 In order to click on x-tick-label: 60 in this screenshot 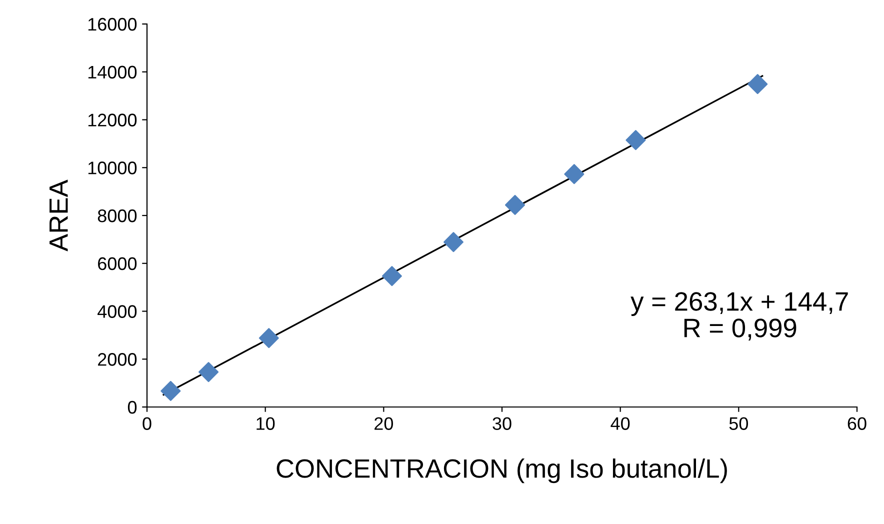, I will do `click(857, 423)`.